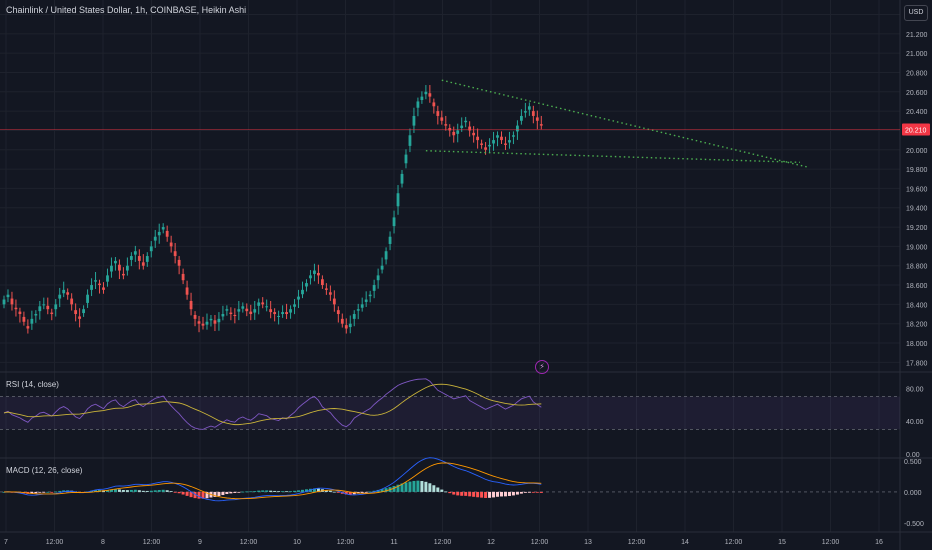 This screenshot has width=932, height=550. Describe the element at coordinates (915, 422) in the screenshot. I see `rsi-tick-label: 40.00` at that location.